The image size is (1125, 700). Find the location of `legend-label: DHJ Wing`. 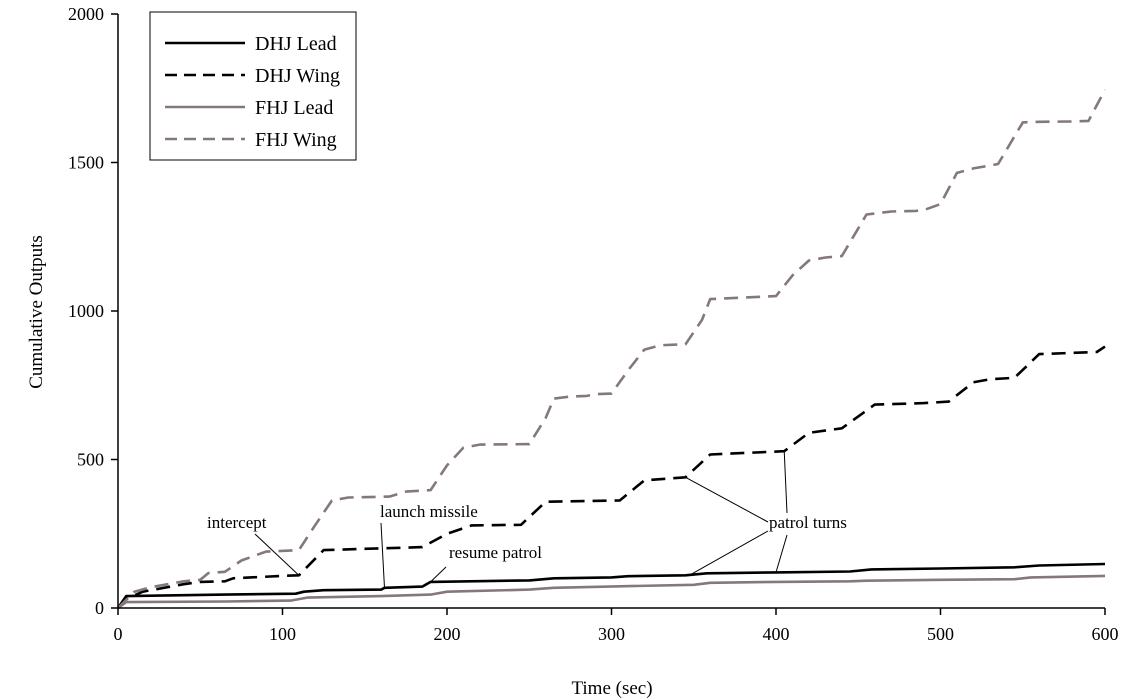

legend-label: DHJ Wing is located at coordinates (297, 76).